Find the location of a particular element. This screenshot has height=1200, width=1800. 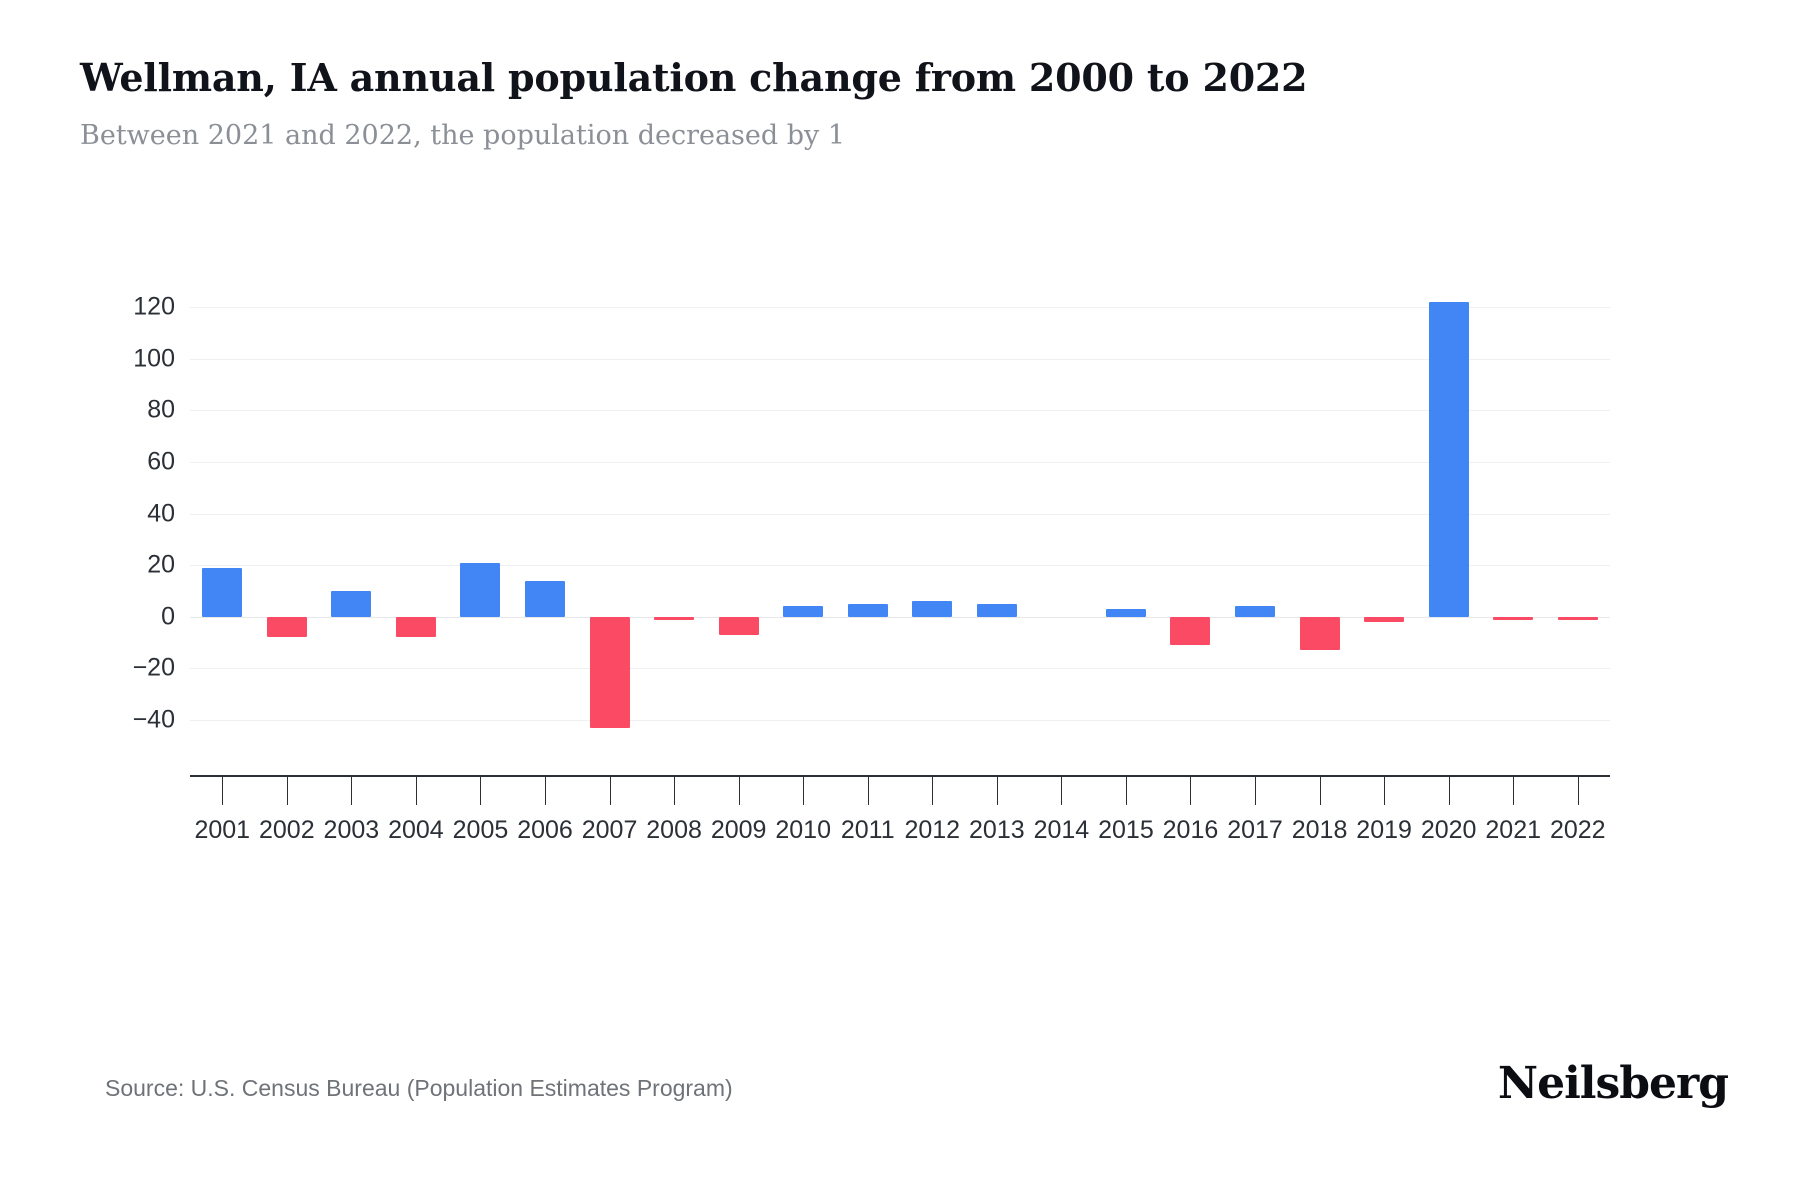

bar-2011 is located at coordinates (867, 610).